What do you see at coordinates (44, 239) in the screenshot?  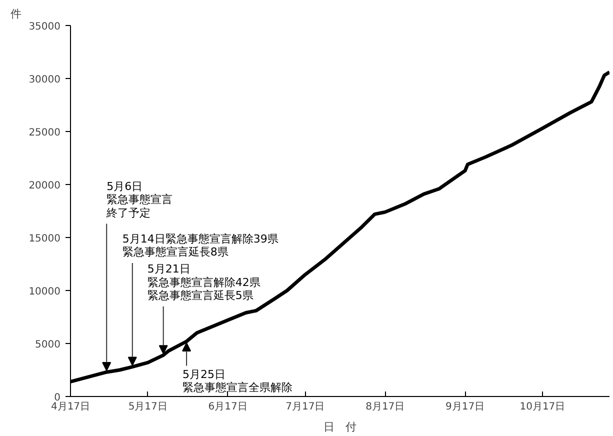 I see `y-tick-label: 15000` at bounding box center [44, 239].